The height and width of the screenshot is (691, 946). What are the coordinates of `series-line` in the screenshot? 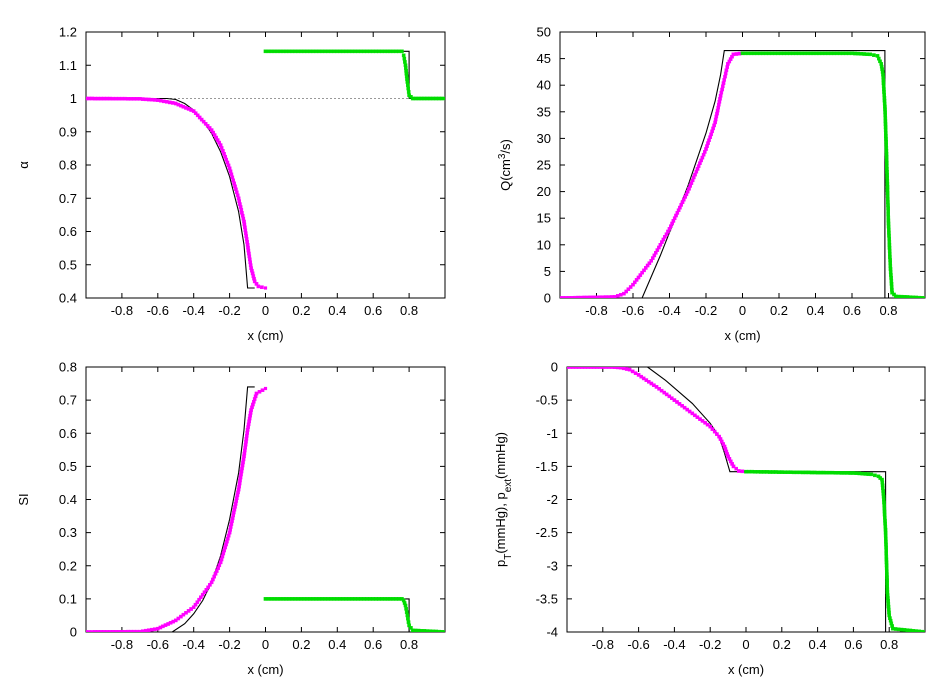 It's located at (742, 174).